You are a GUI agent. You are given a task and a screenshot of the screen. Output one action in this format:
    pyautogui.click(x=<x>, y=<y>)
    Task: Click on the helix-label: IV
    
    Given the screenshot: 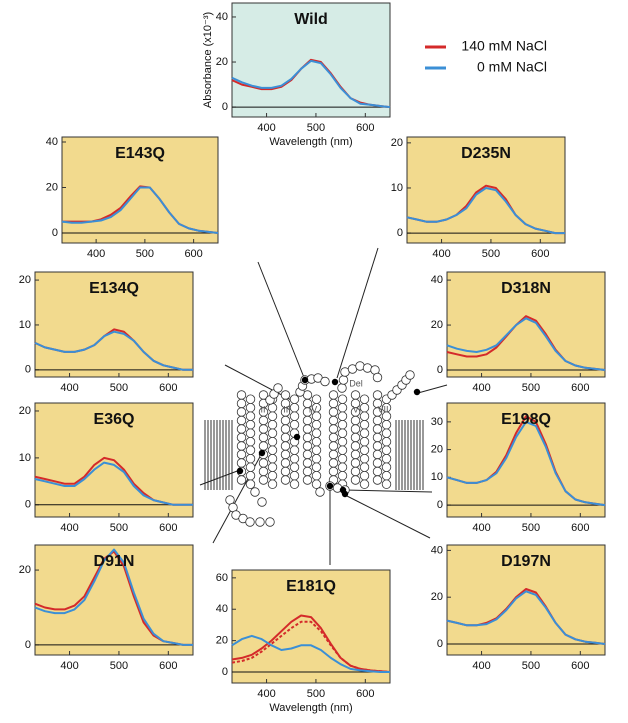 What is the action you would take?
    pyautogui.click(x=313, y=409)
    